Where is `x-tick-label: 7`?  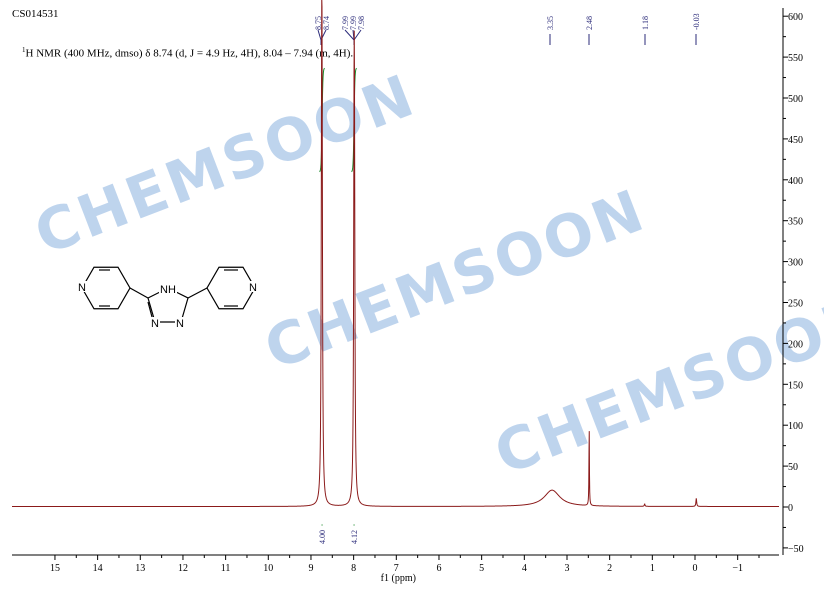
x-tick-label: 7 is located at coordinates (396, 568).